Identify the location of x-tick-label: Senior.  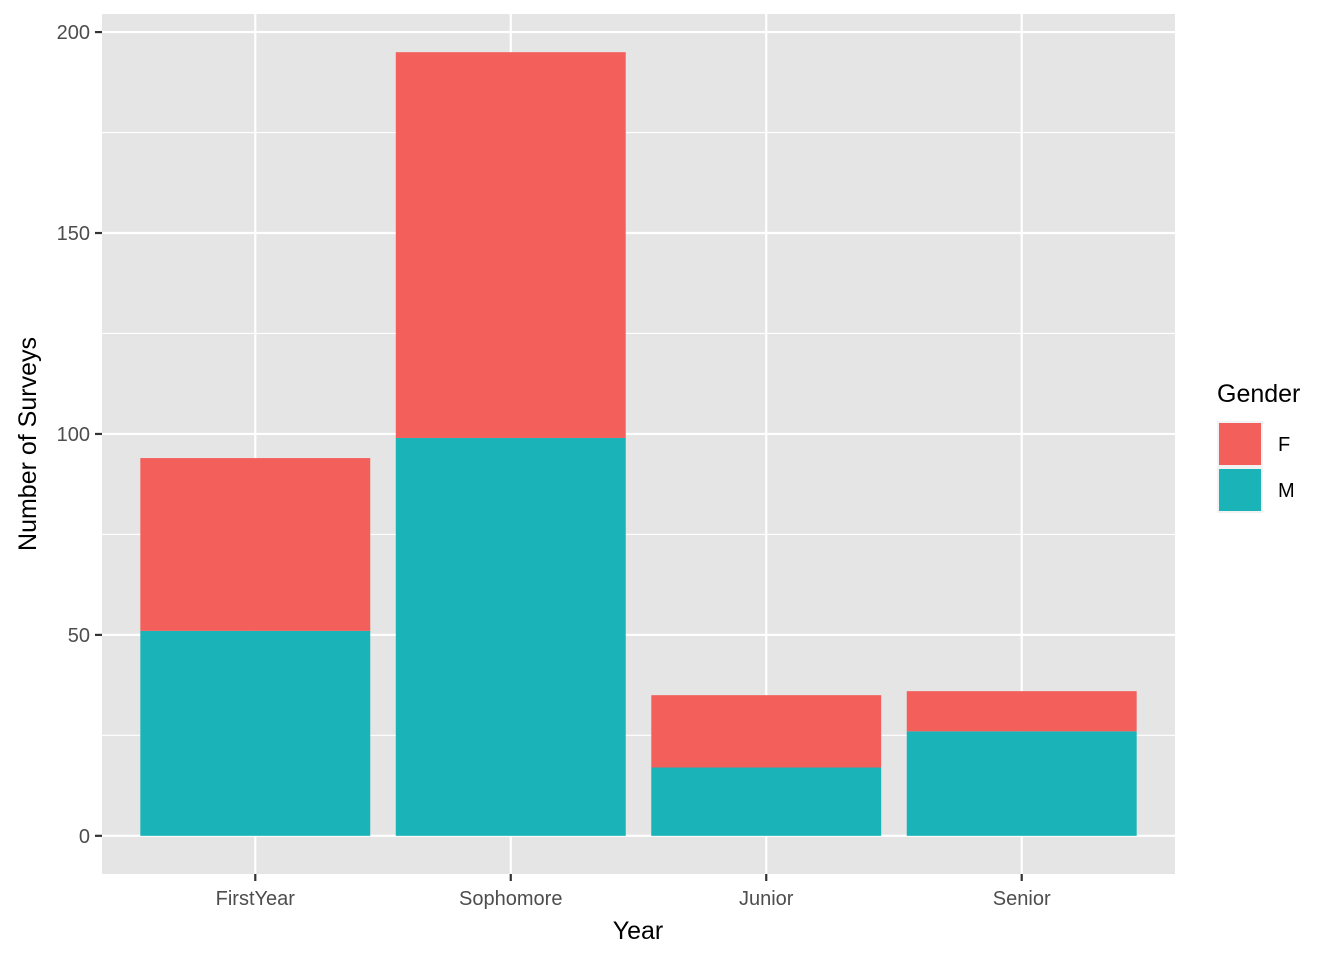
(1022, 899).